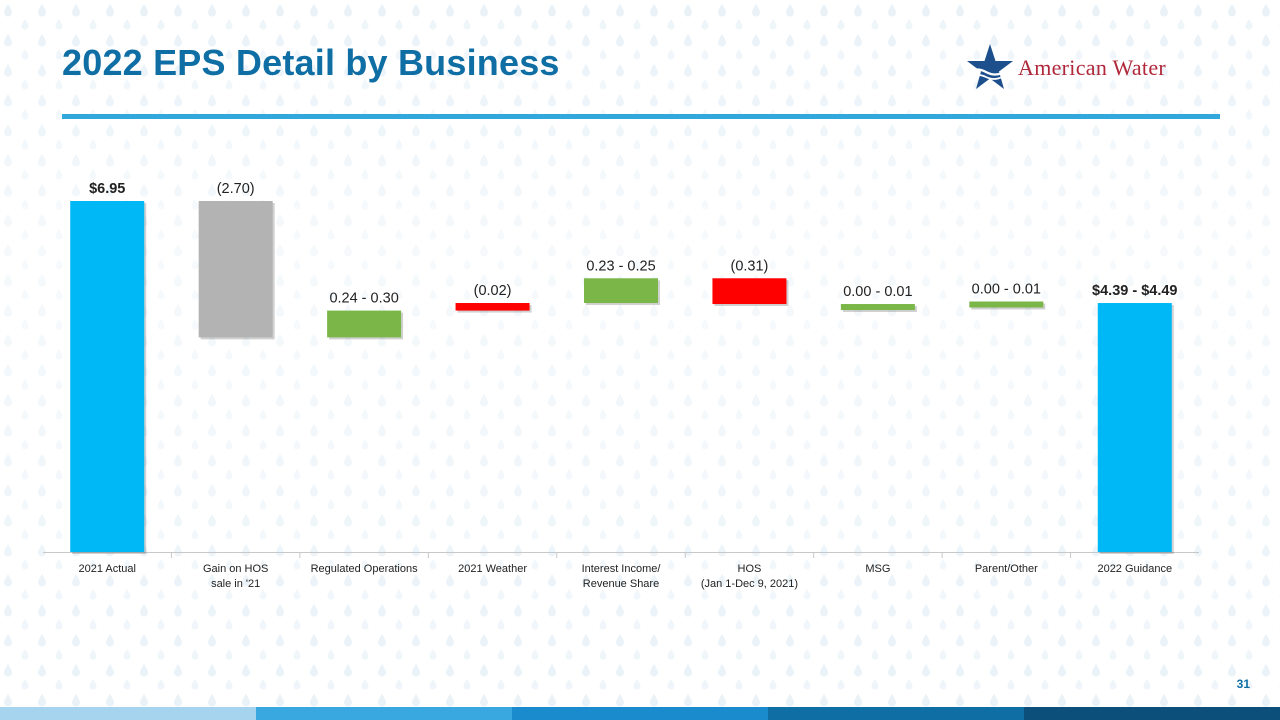  Describe the element at coordinates (365, 569) in the screenshot. I see `category-label: Regulated Operations` at that location.